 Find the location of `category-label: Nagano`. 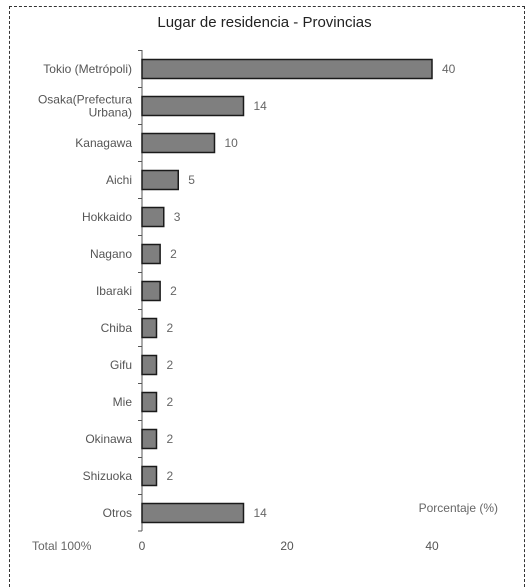

category-label: Nagano is located at coordinates (111, 254).